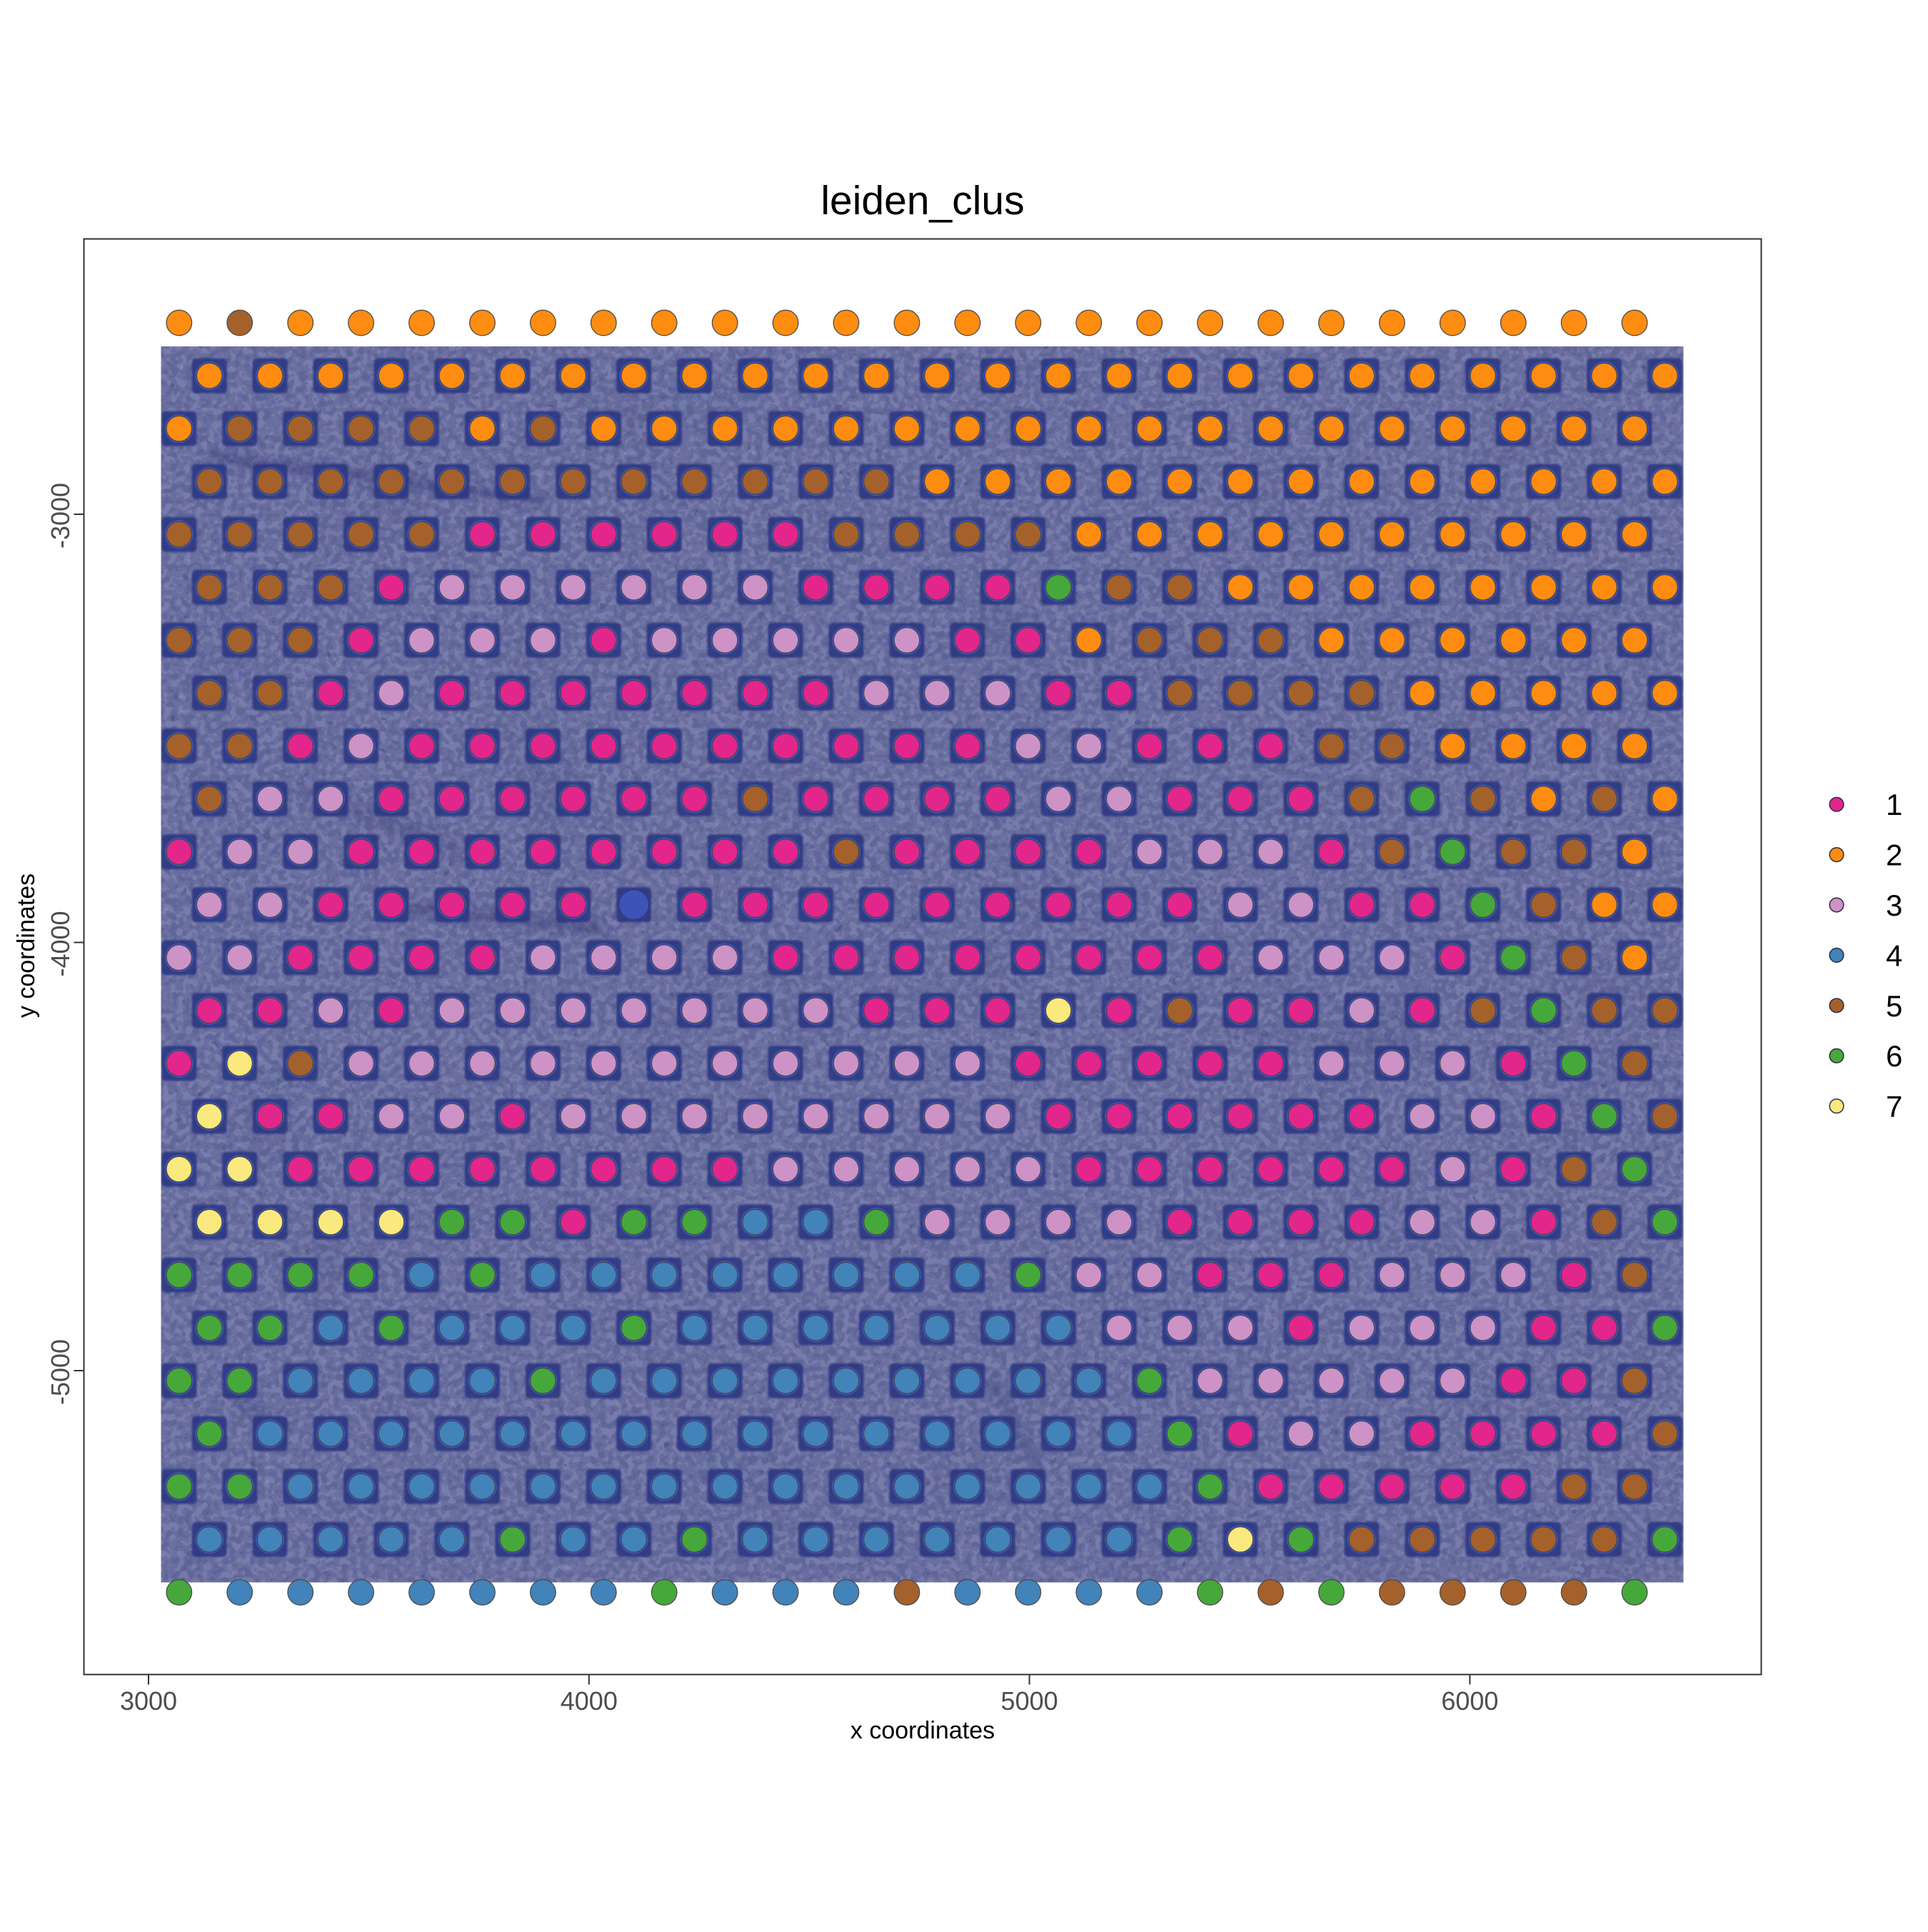 This screenshot has width=1928, height=1932. What do you see at coordinates (1469, 1701) in the screenshot?
I see `svg-text: 6000` at bounding box center [1469, 1701].